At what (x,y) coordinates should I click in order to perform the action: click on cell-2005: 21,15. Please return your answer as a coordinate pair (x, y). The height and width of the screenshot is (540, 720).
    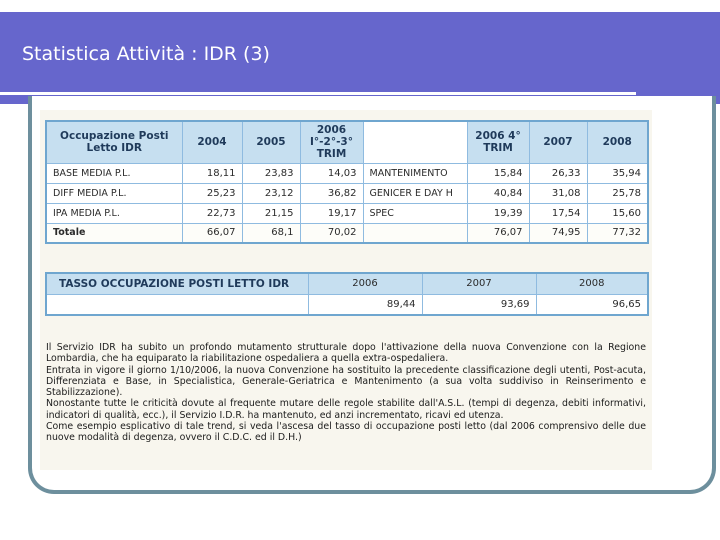
    Looking at the image, I should click on (271, 213).